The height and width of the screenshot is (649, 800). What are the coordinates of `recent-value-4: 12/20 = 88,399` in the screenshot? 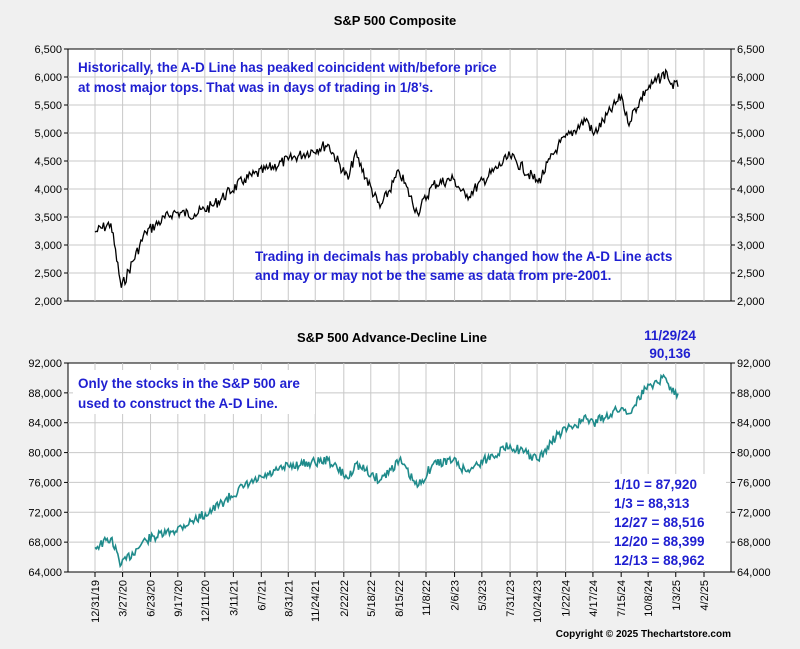 It's located at (659, 541).